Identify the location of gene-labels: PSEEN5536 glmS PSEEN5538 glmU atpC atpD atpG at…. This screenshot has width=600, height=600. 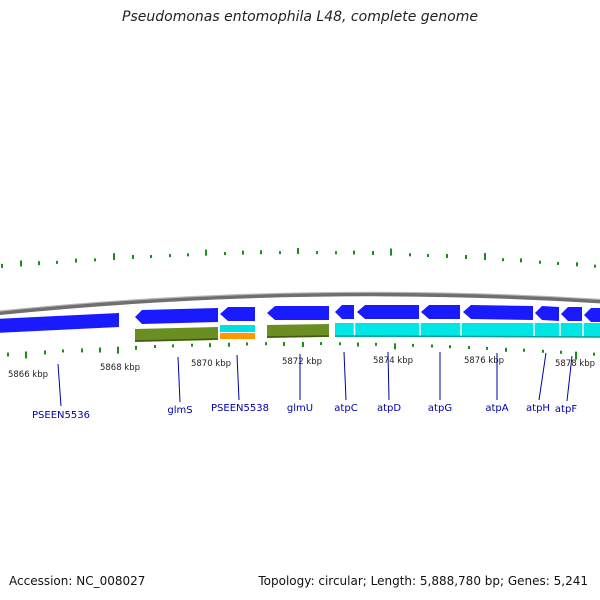
(304, 386).